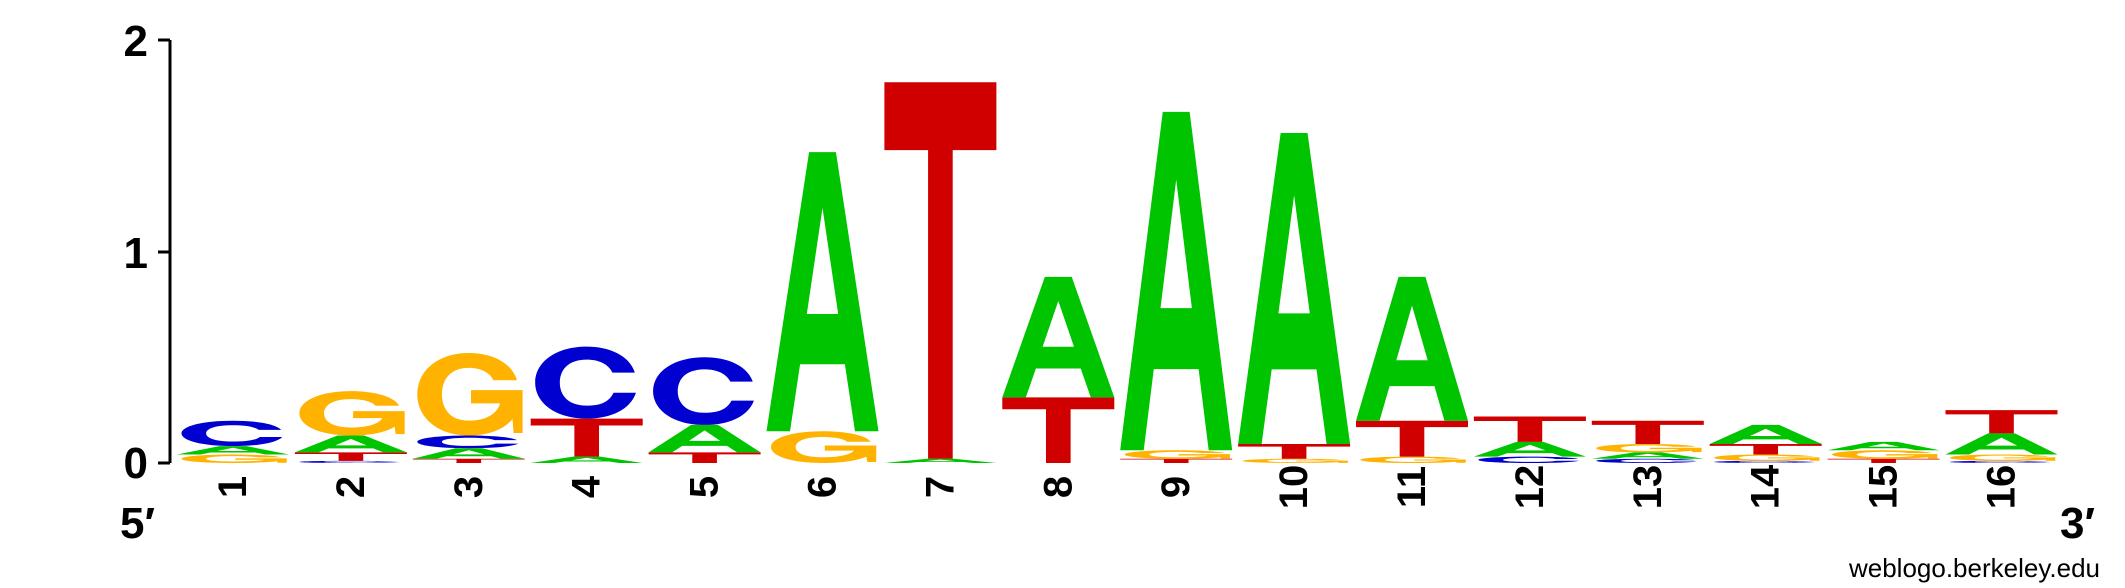  I want to click on x-tick-label: 5, so click(705, 487).